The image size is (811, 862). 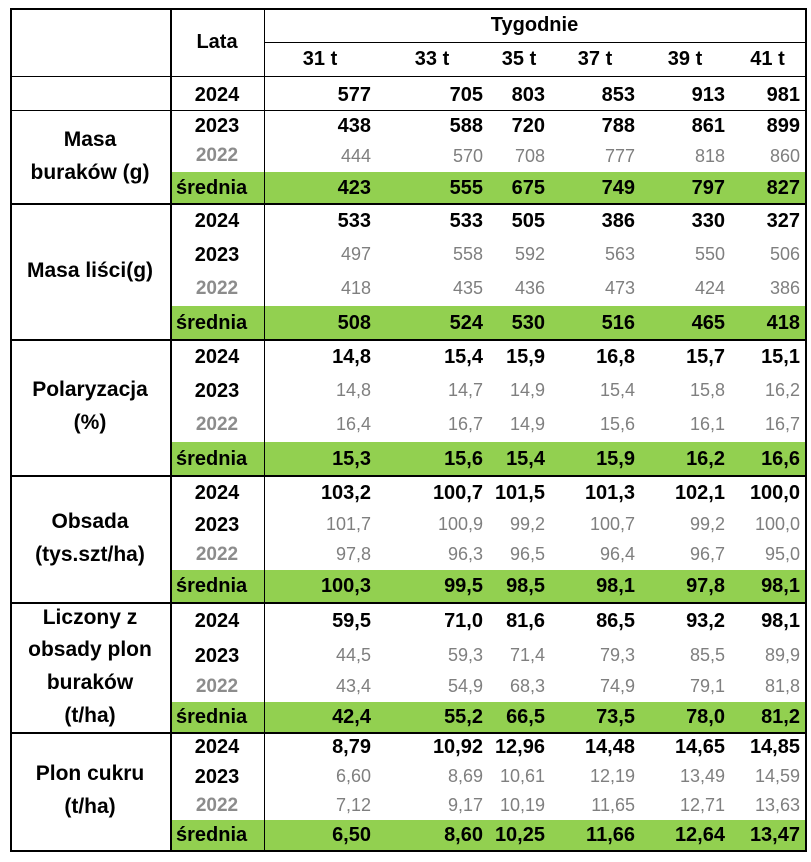 I want to click on value-cell: 444, so click(x=355, y=155).